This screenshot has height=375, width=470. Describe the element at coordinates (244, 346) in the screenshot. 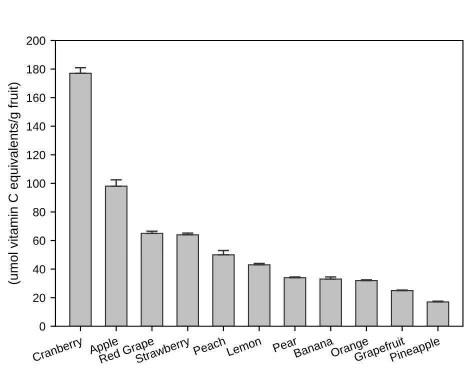

I see `x-tick-label: Lemon` at that location.